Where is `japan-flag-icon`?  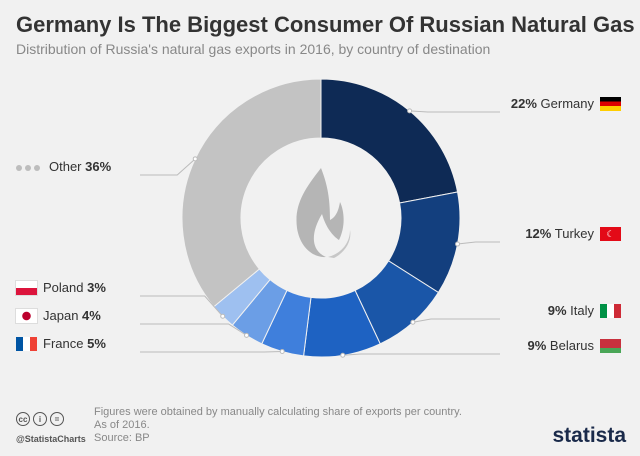
japan-flag-icon is located at coordinates (26, 315).